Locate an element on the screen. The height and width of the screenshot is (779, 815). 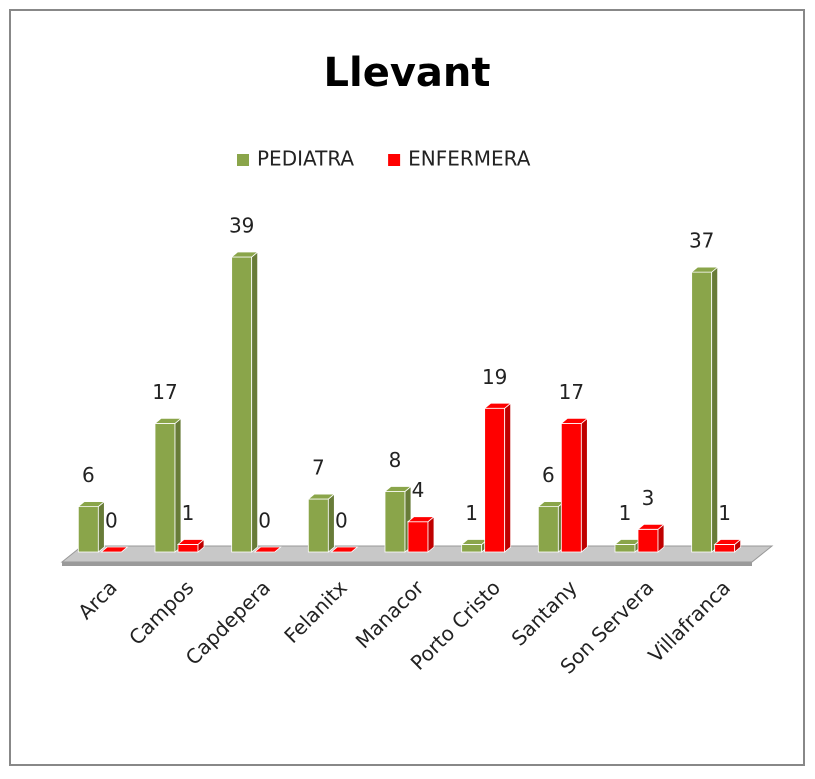
chart-title: Llevant is located at coordinates (407, 73).